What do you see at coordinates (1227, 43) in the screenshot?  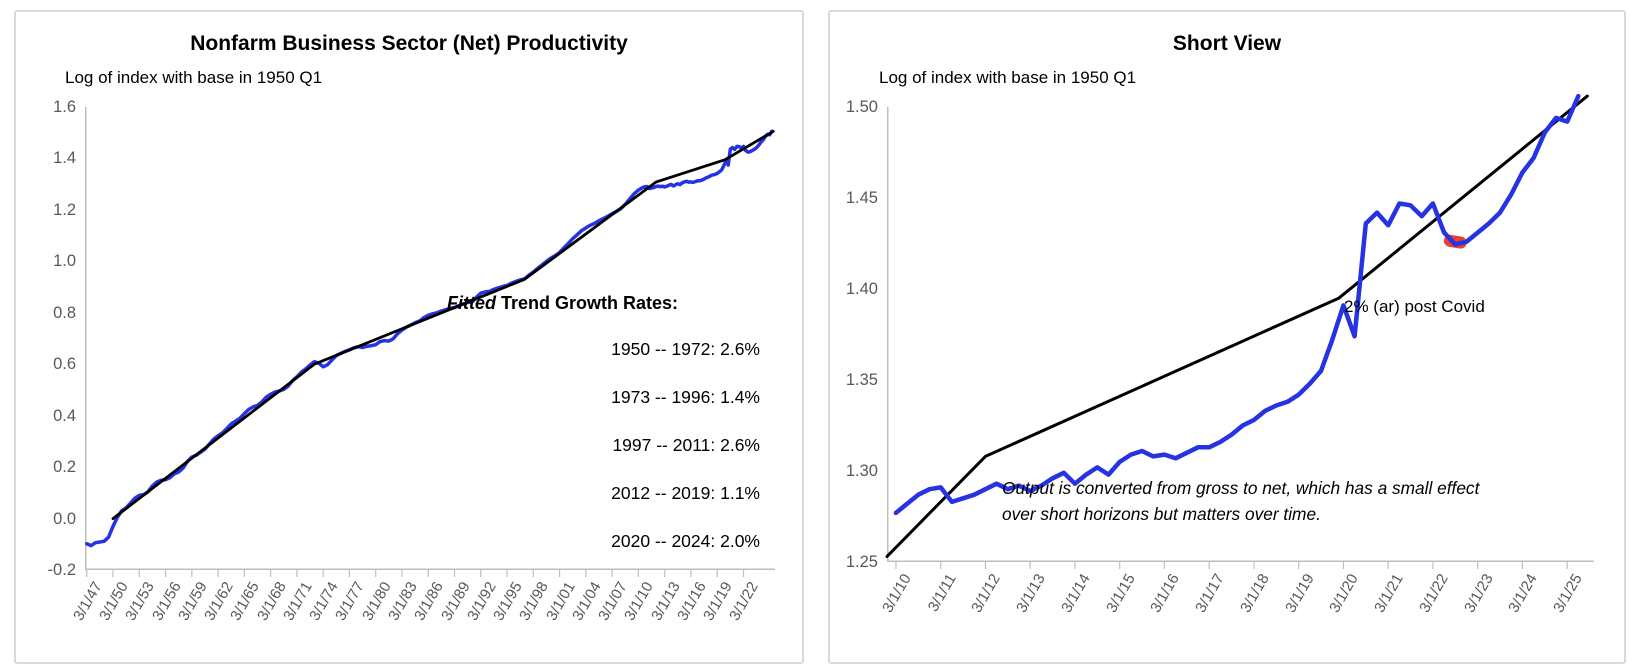 I see `chart-title: Short View` at bounding box center [1227, 43].